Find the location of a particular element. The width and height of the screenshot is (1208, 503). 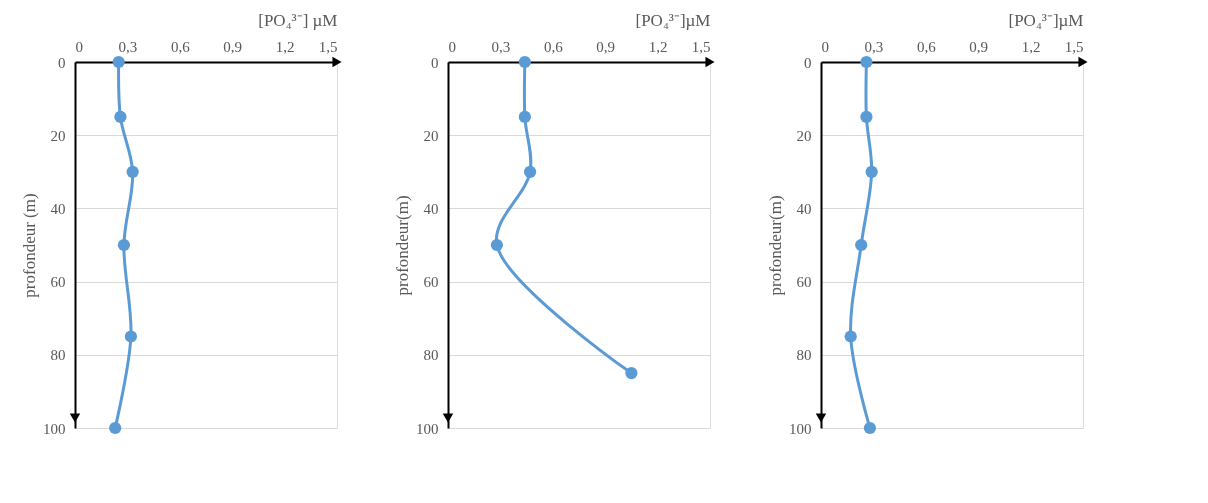

x-axis-title: [PO₄³⁻] µM is located at coordinates (298, 20).